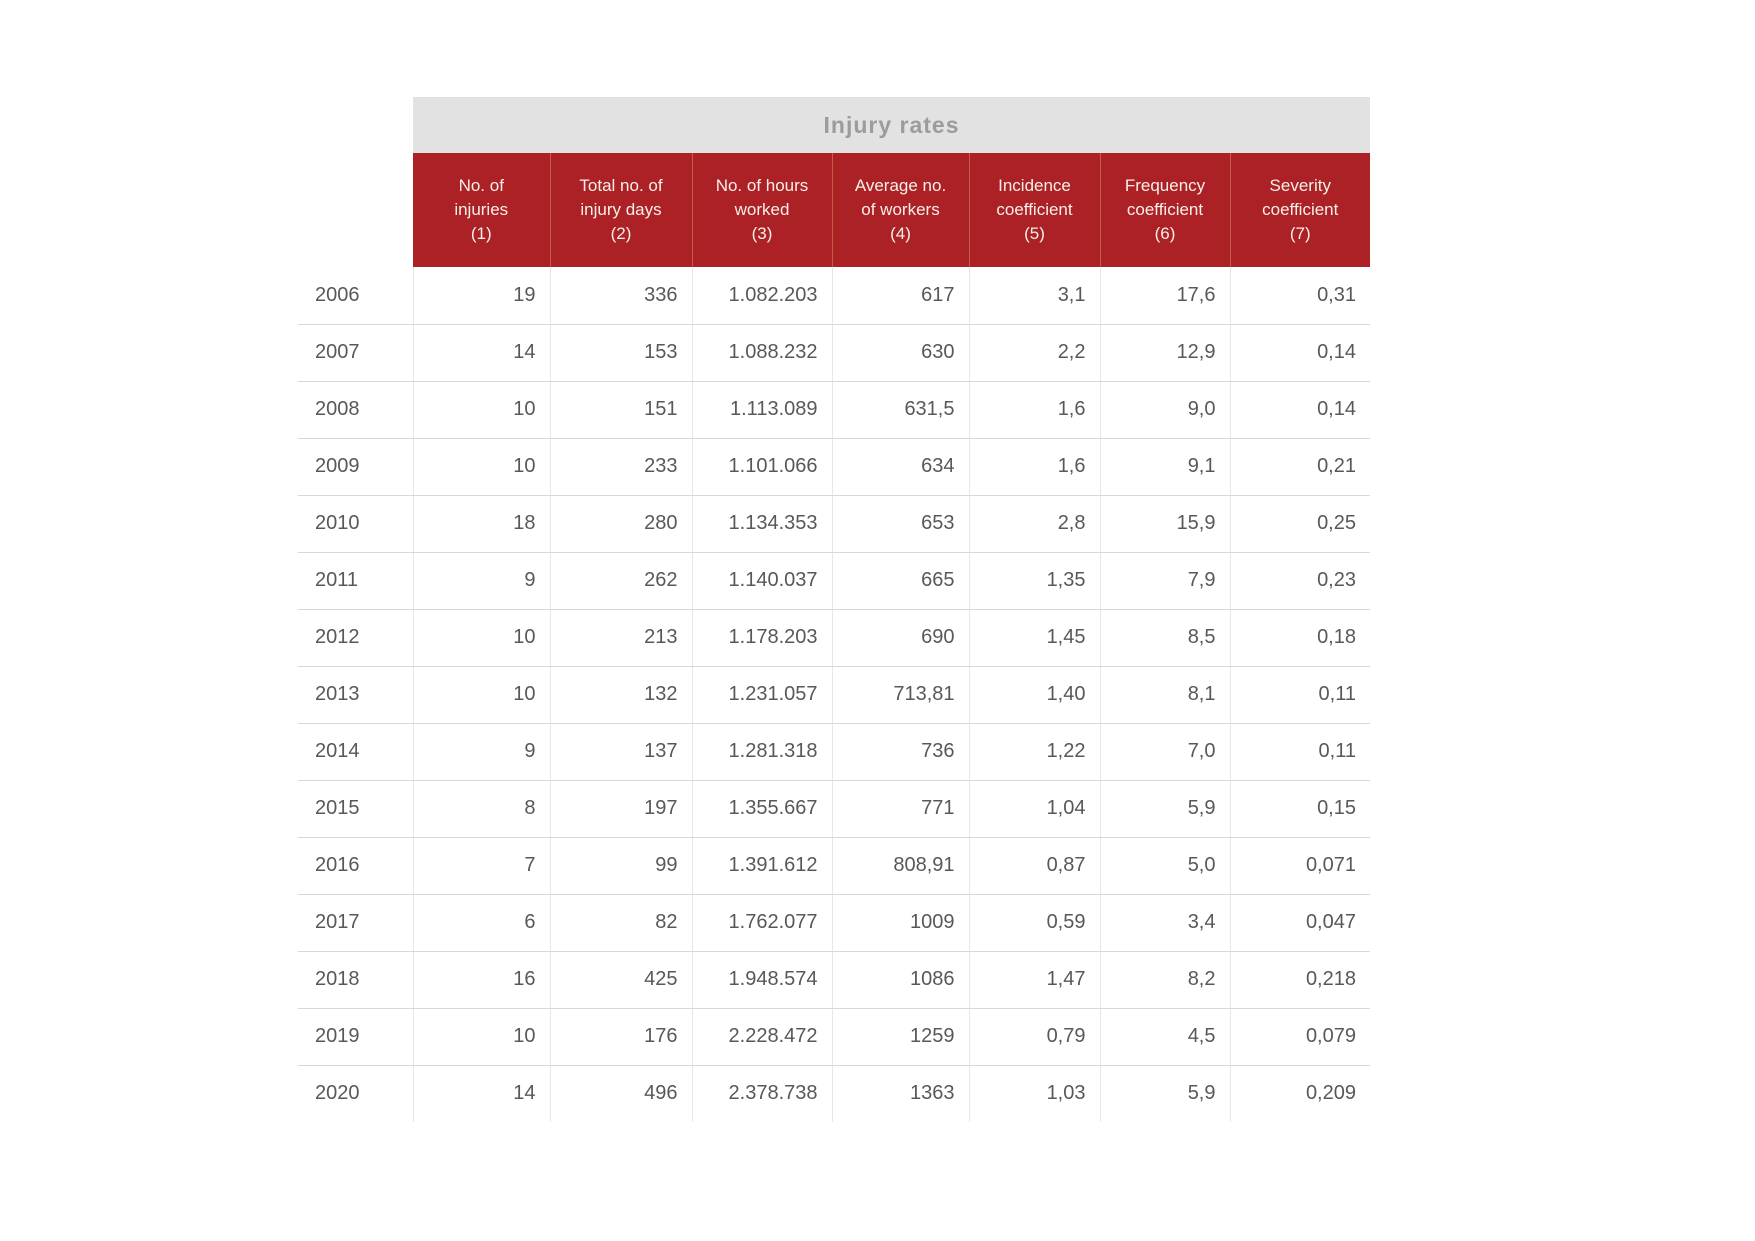 The height and width of the screenshot is (1241, 1755). What do you see at coordinates (761, 695) in the screenshot?
I see `value-cell: 1.231.057` at bounding box center [761, 695].